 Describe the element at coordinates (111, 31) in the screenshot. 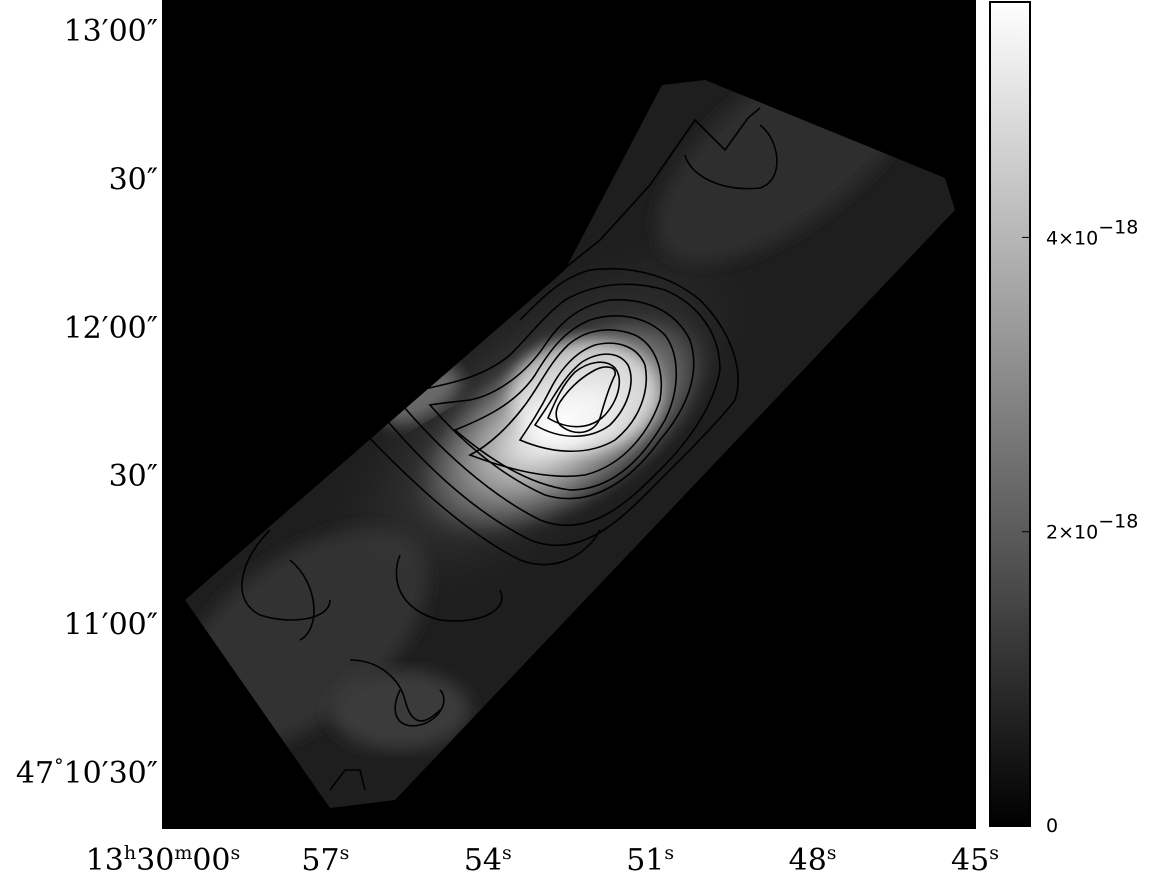

I see `y-tick-label: 13′00″` at that location.